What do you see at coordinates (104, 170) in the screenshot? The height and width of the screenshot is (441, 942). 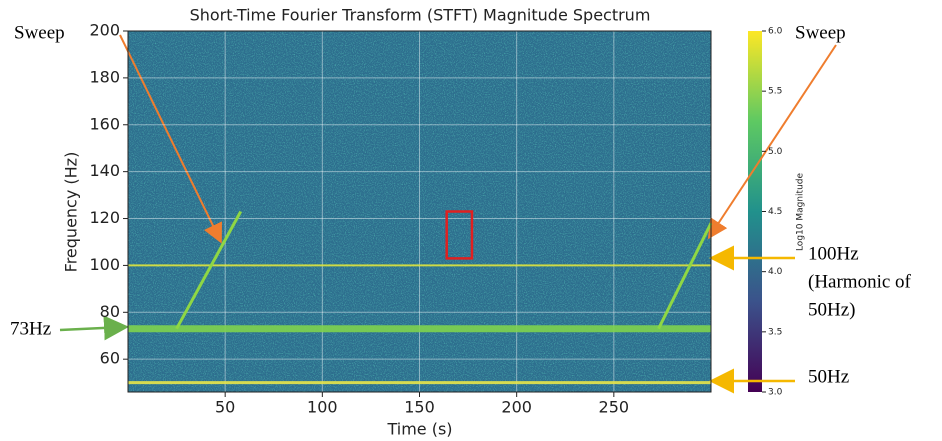 I see `y-tick-label: 140` at bounding box center [104, 170].